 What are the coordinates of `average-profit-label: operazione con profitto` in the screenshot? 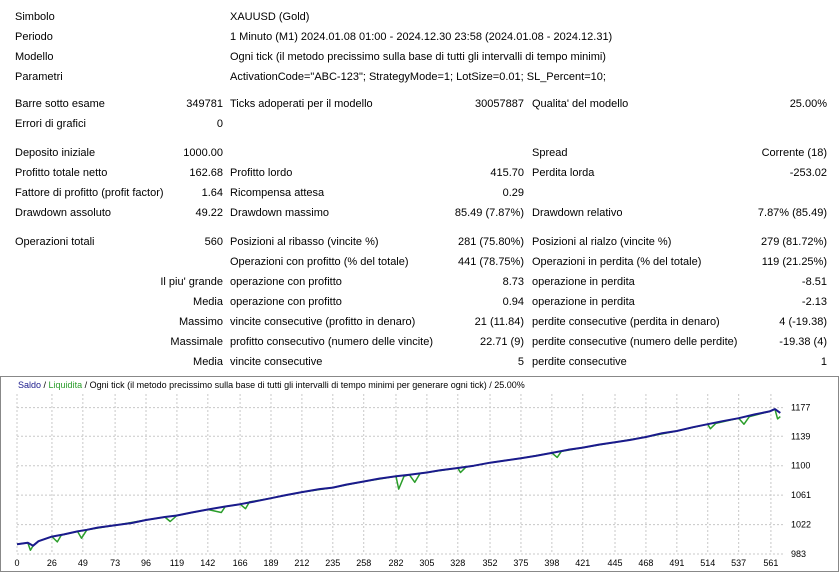 It's located at (286, 302).